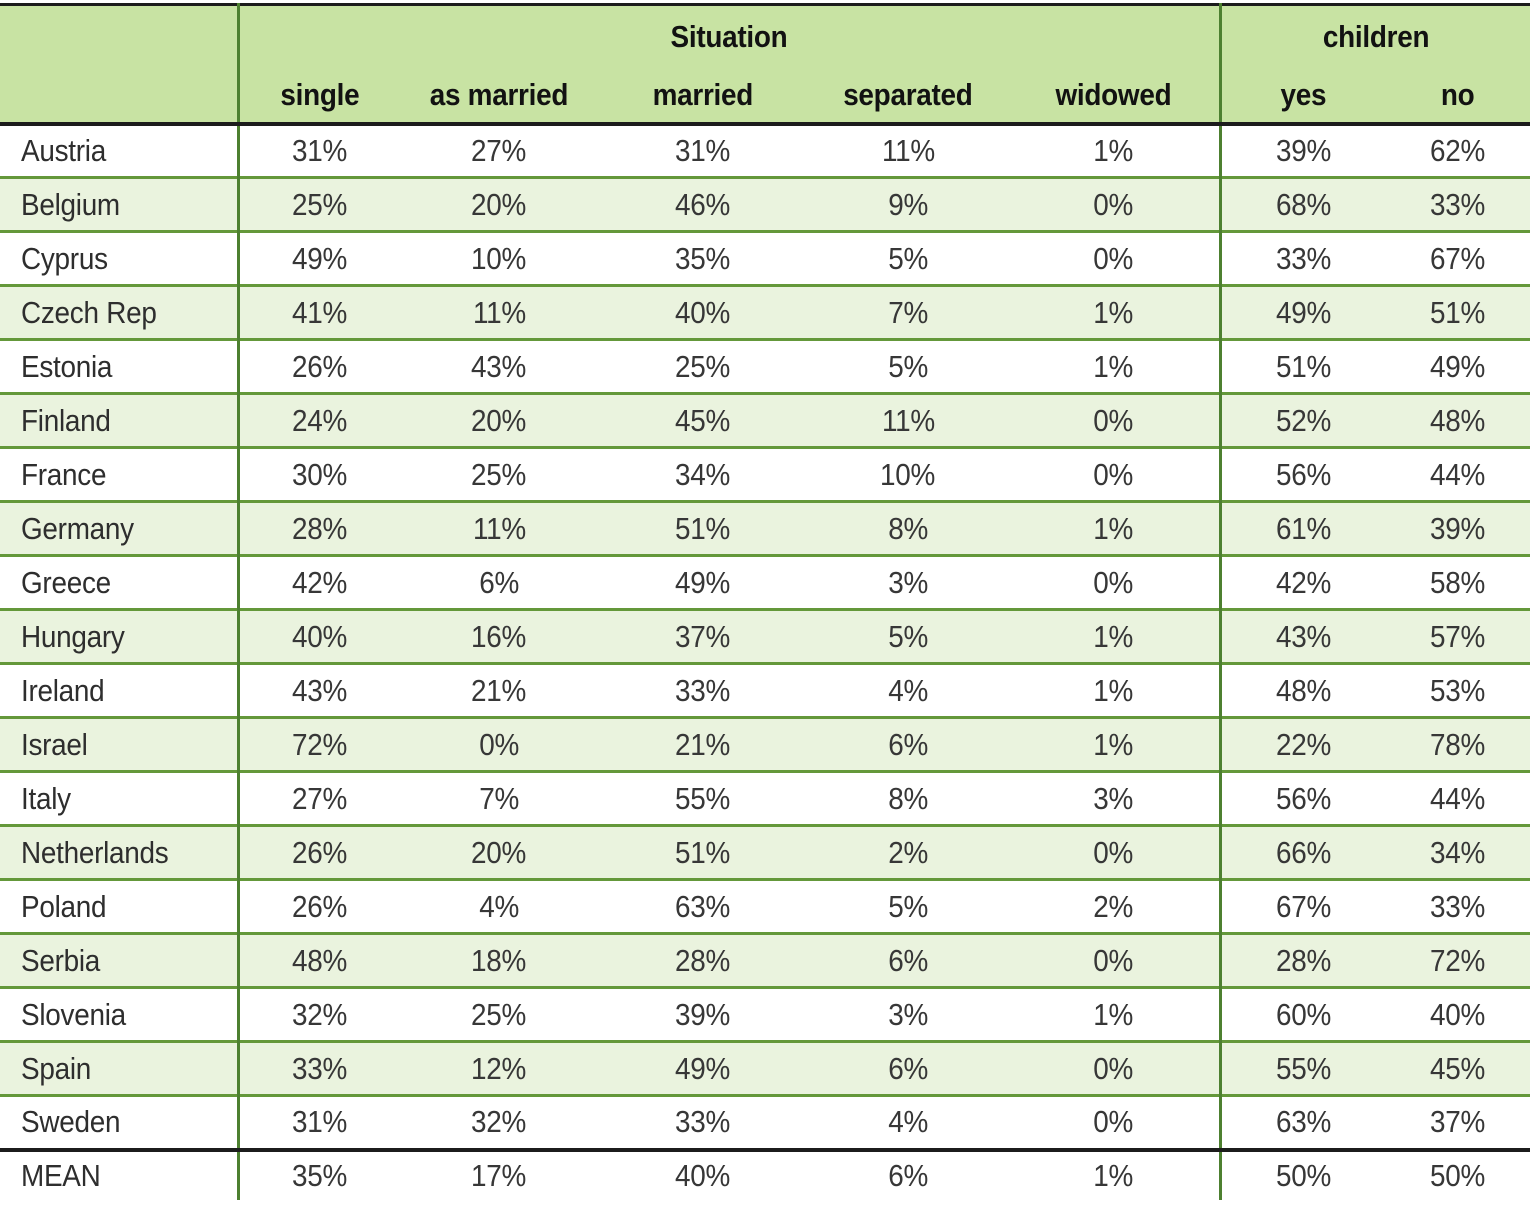  I want to click on value-cell: 28%, so click(703, 961).